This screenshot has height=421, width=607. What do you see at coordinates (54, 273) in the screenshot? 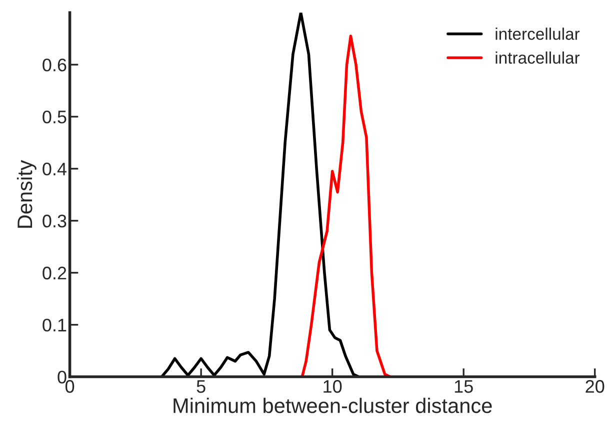
I see `y-tick-label: 0.2` at bounding box center [54, 273].